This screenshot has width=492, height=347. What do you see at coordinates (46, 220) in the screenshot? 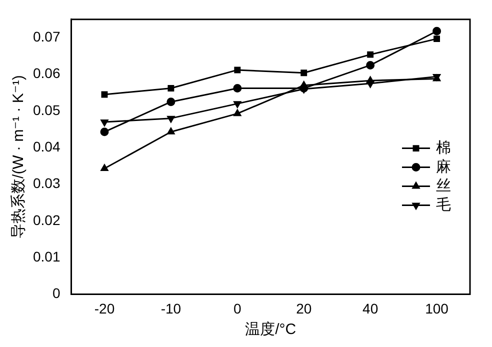
I see `y-tick-label: 0.02` at bounding box center [46, 220].